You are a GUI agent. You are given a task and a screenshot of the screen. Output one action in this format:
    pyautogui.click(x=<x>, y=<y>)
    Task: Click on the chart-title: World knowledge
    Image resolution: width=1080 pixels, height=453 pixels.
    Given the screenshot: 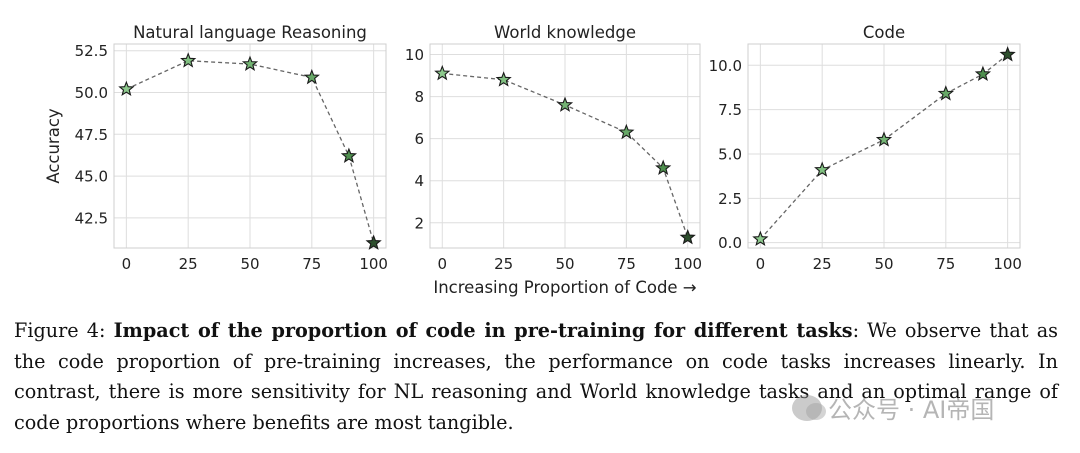 What is the action you would take?
    pyautogui.click(x=565, y=32)
    